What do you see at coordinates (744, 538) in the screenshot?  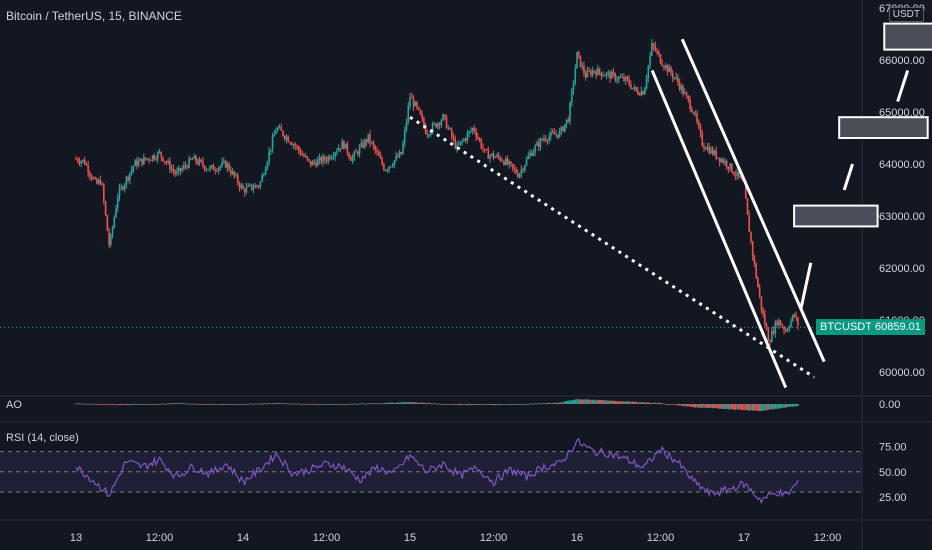 I see `x-tick-label: 17` at bounding box center [744, 538].